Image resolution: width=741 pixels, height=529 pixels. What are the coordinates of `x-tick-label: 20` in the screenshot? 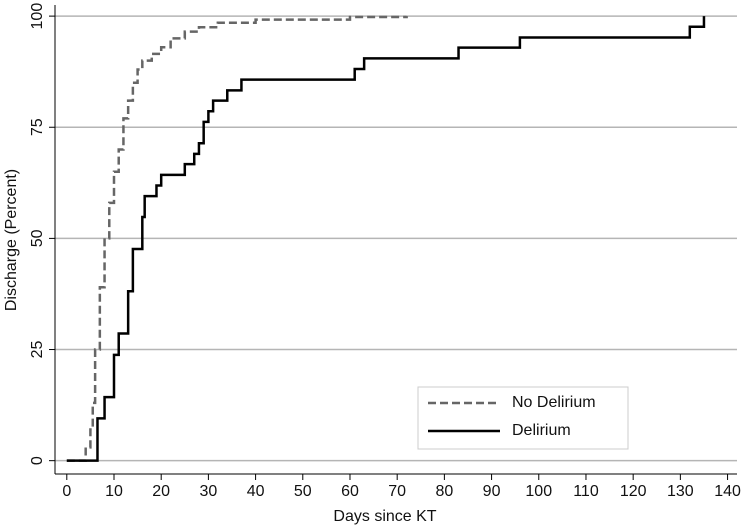 It's located at (161, 491).